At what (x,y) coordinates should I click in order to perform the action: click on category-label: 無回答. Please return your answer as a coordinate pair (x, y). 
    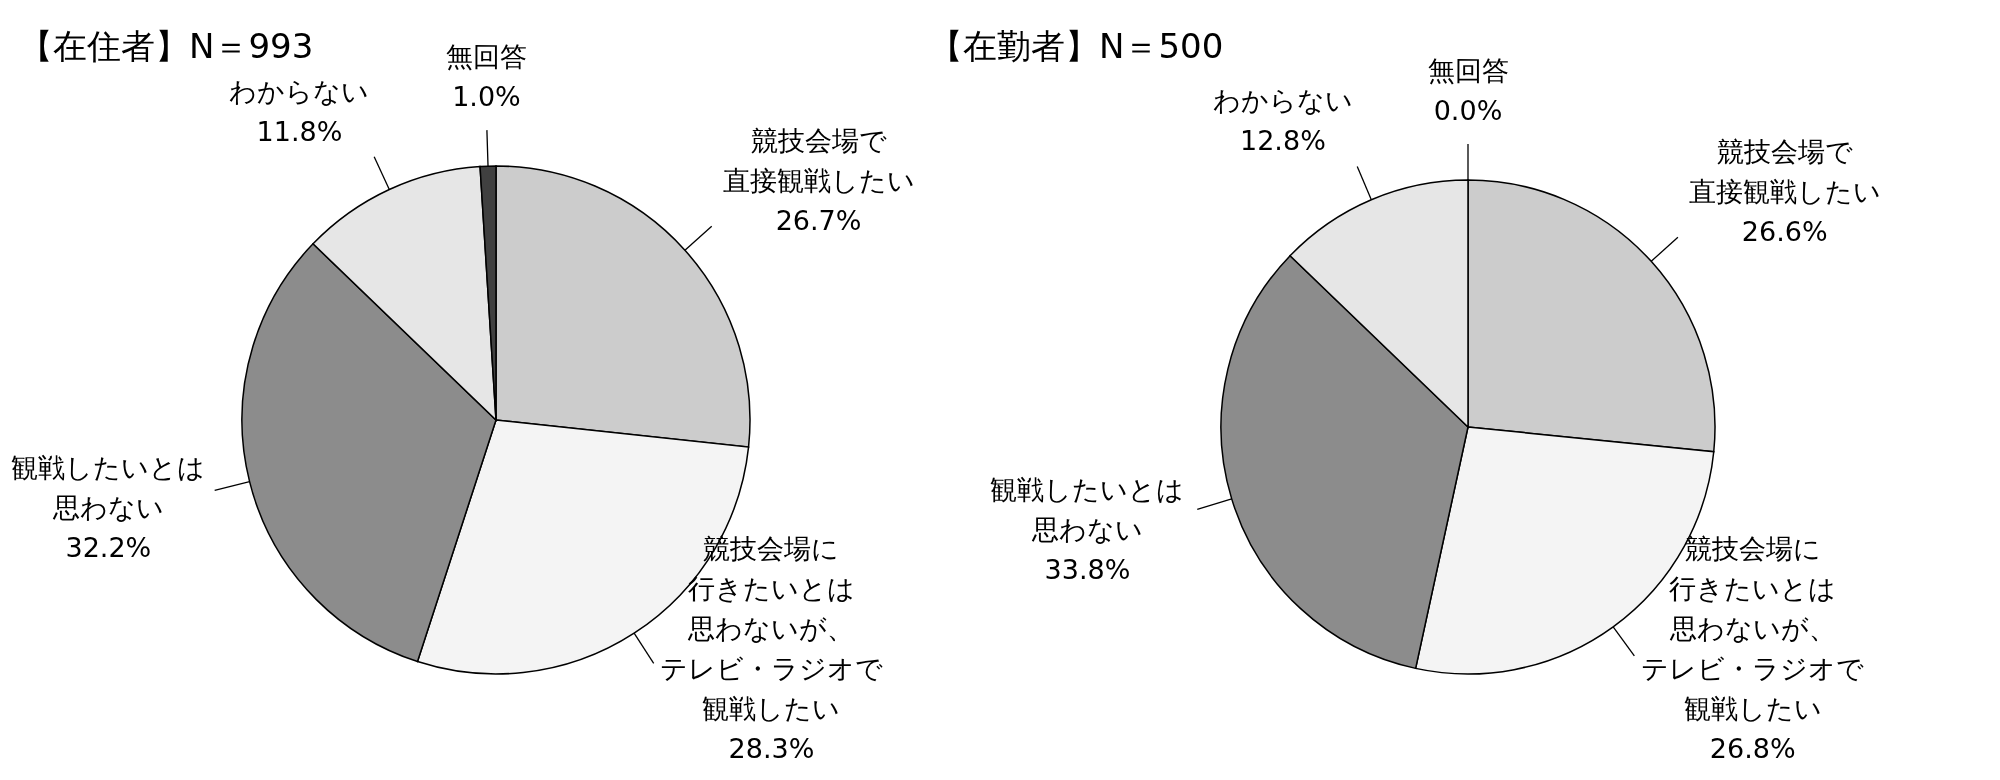
    Looking at the image, I should click on (1468, 70).